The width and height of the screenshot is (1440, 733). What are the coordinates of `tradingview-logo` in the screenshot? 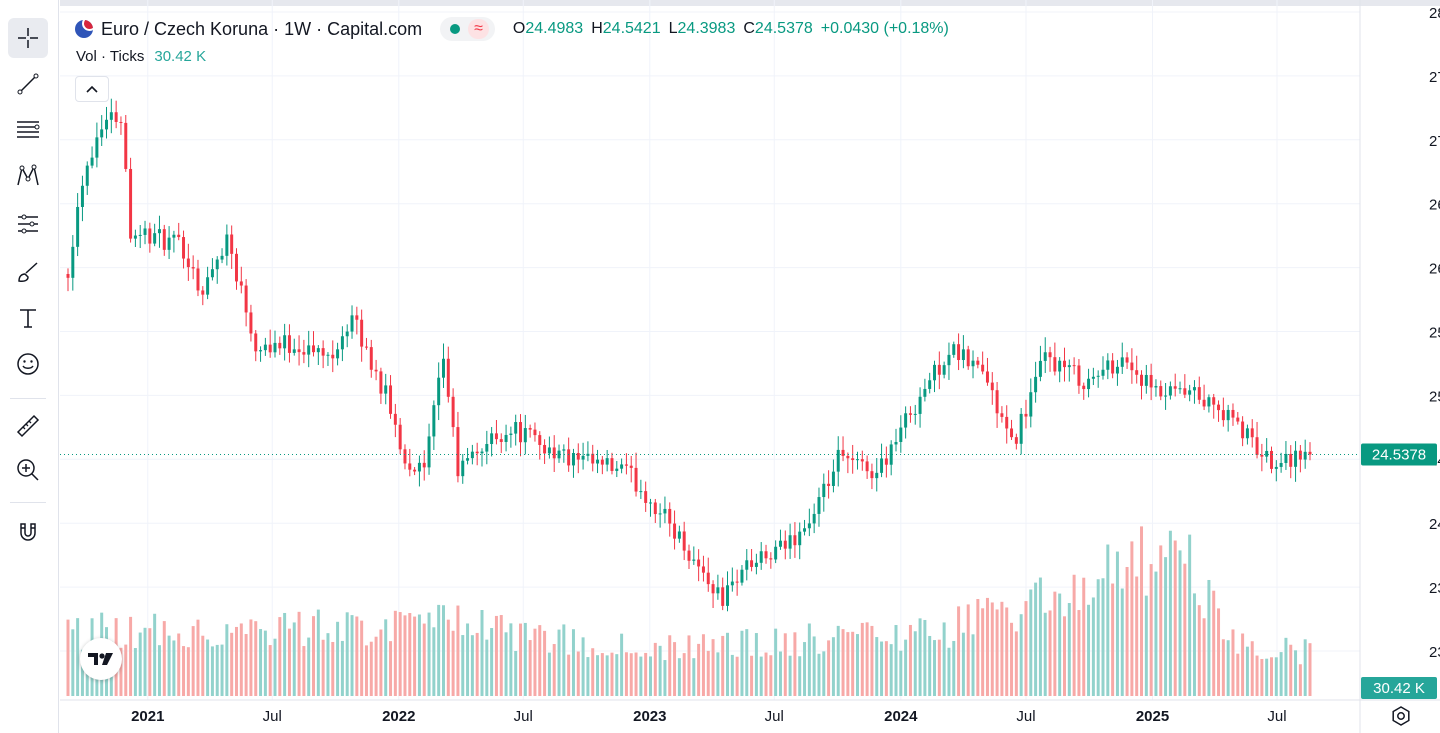 It's located at (101, 659).